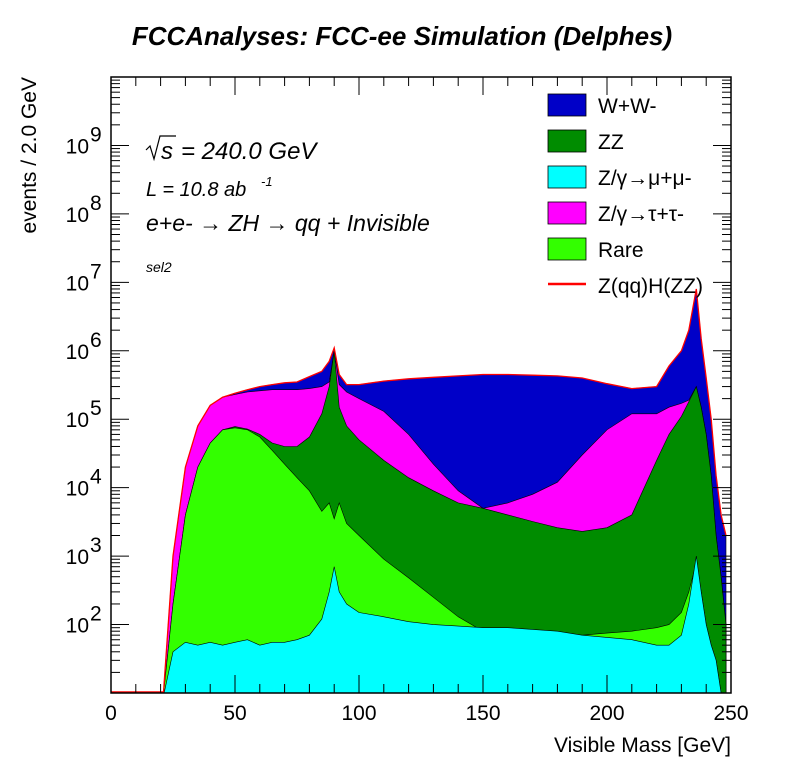 This screenshot has height=772, width=796. I want to click on x-tick-label: 150, so click(482, 713).